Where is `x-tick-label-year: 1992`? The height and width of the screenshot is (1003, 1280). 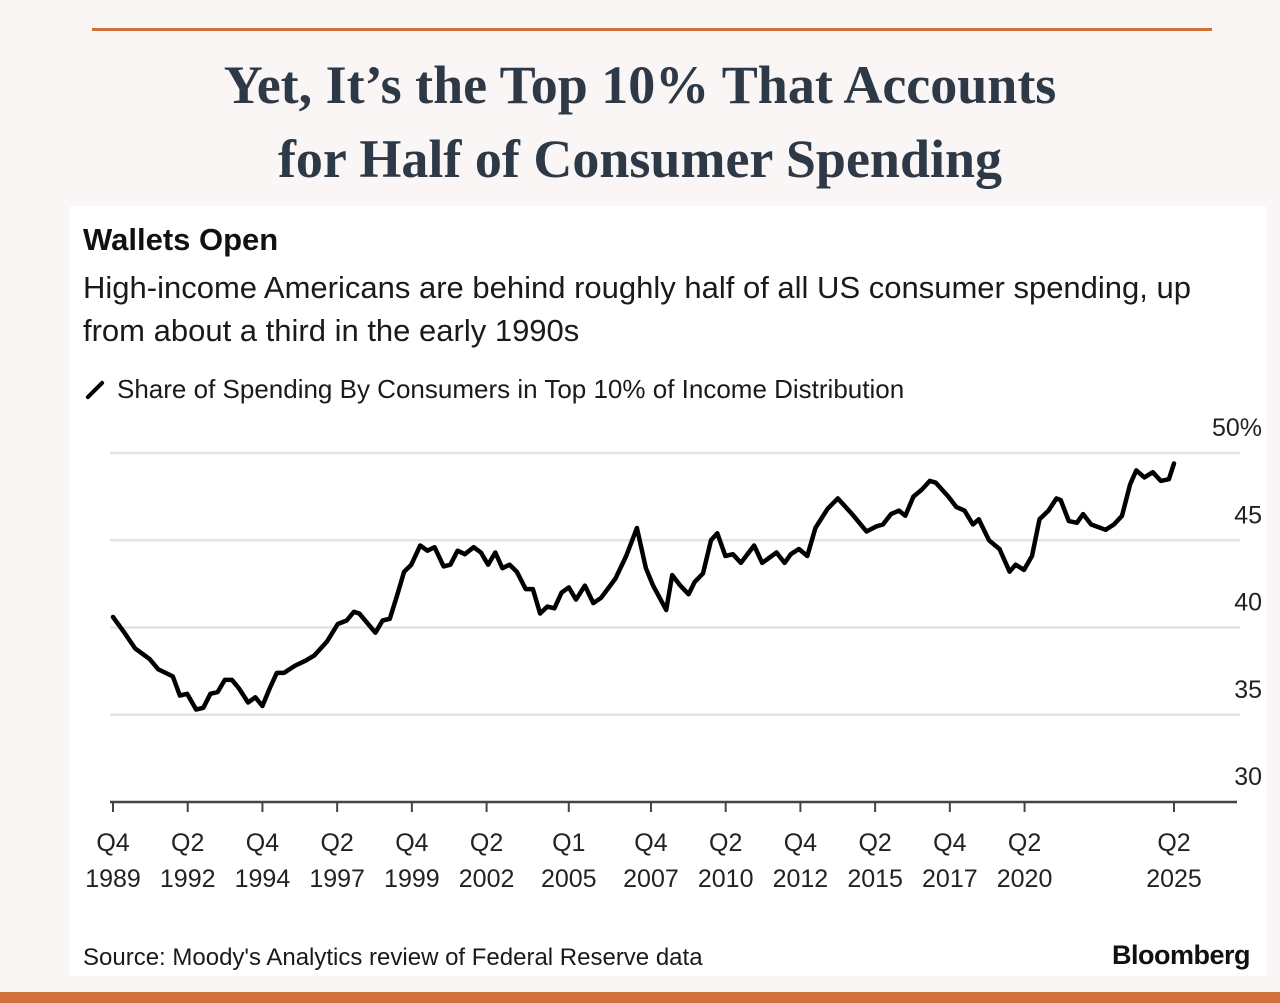
x-tick-label-year: 1992 is located at coordinates (188, 879).